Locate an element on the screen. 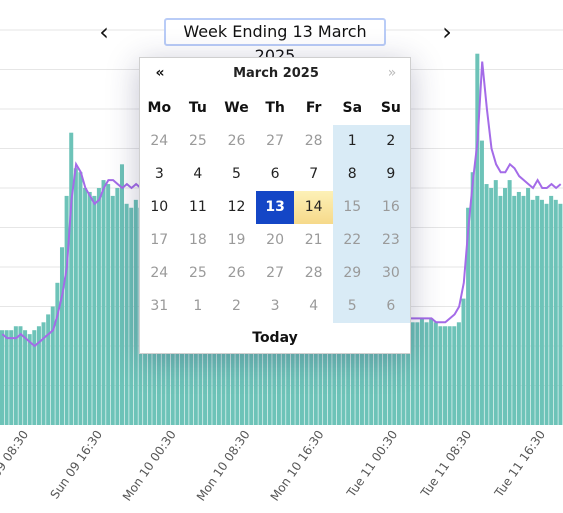 The image size is (563, 513). weekday-header-row: Mo Tu We Th Fr Sa Su is located at coordinates (276, 108).